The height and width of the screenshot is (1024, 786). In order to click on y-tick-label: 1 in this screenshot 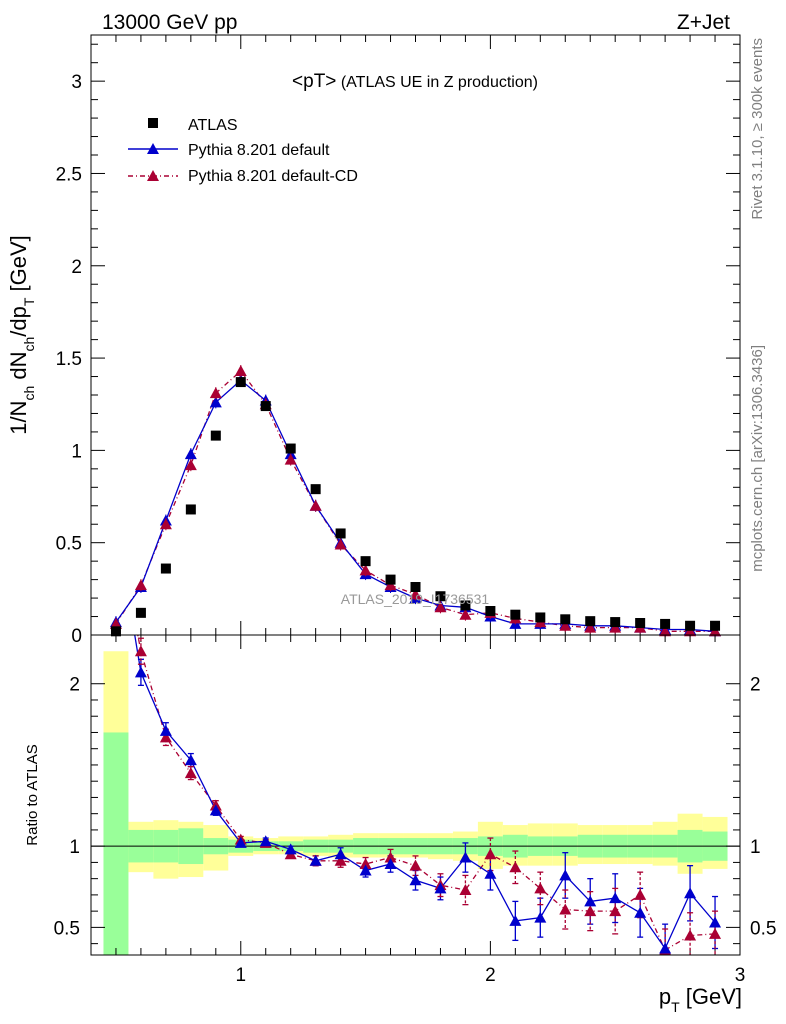, I will do `click(76, 451)`.